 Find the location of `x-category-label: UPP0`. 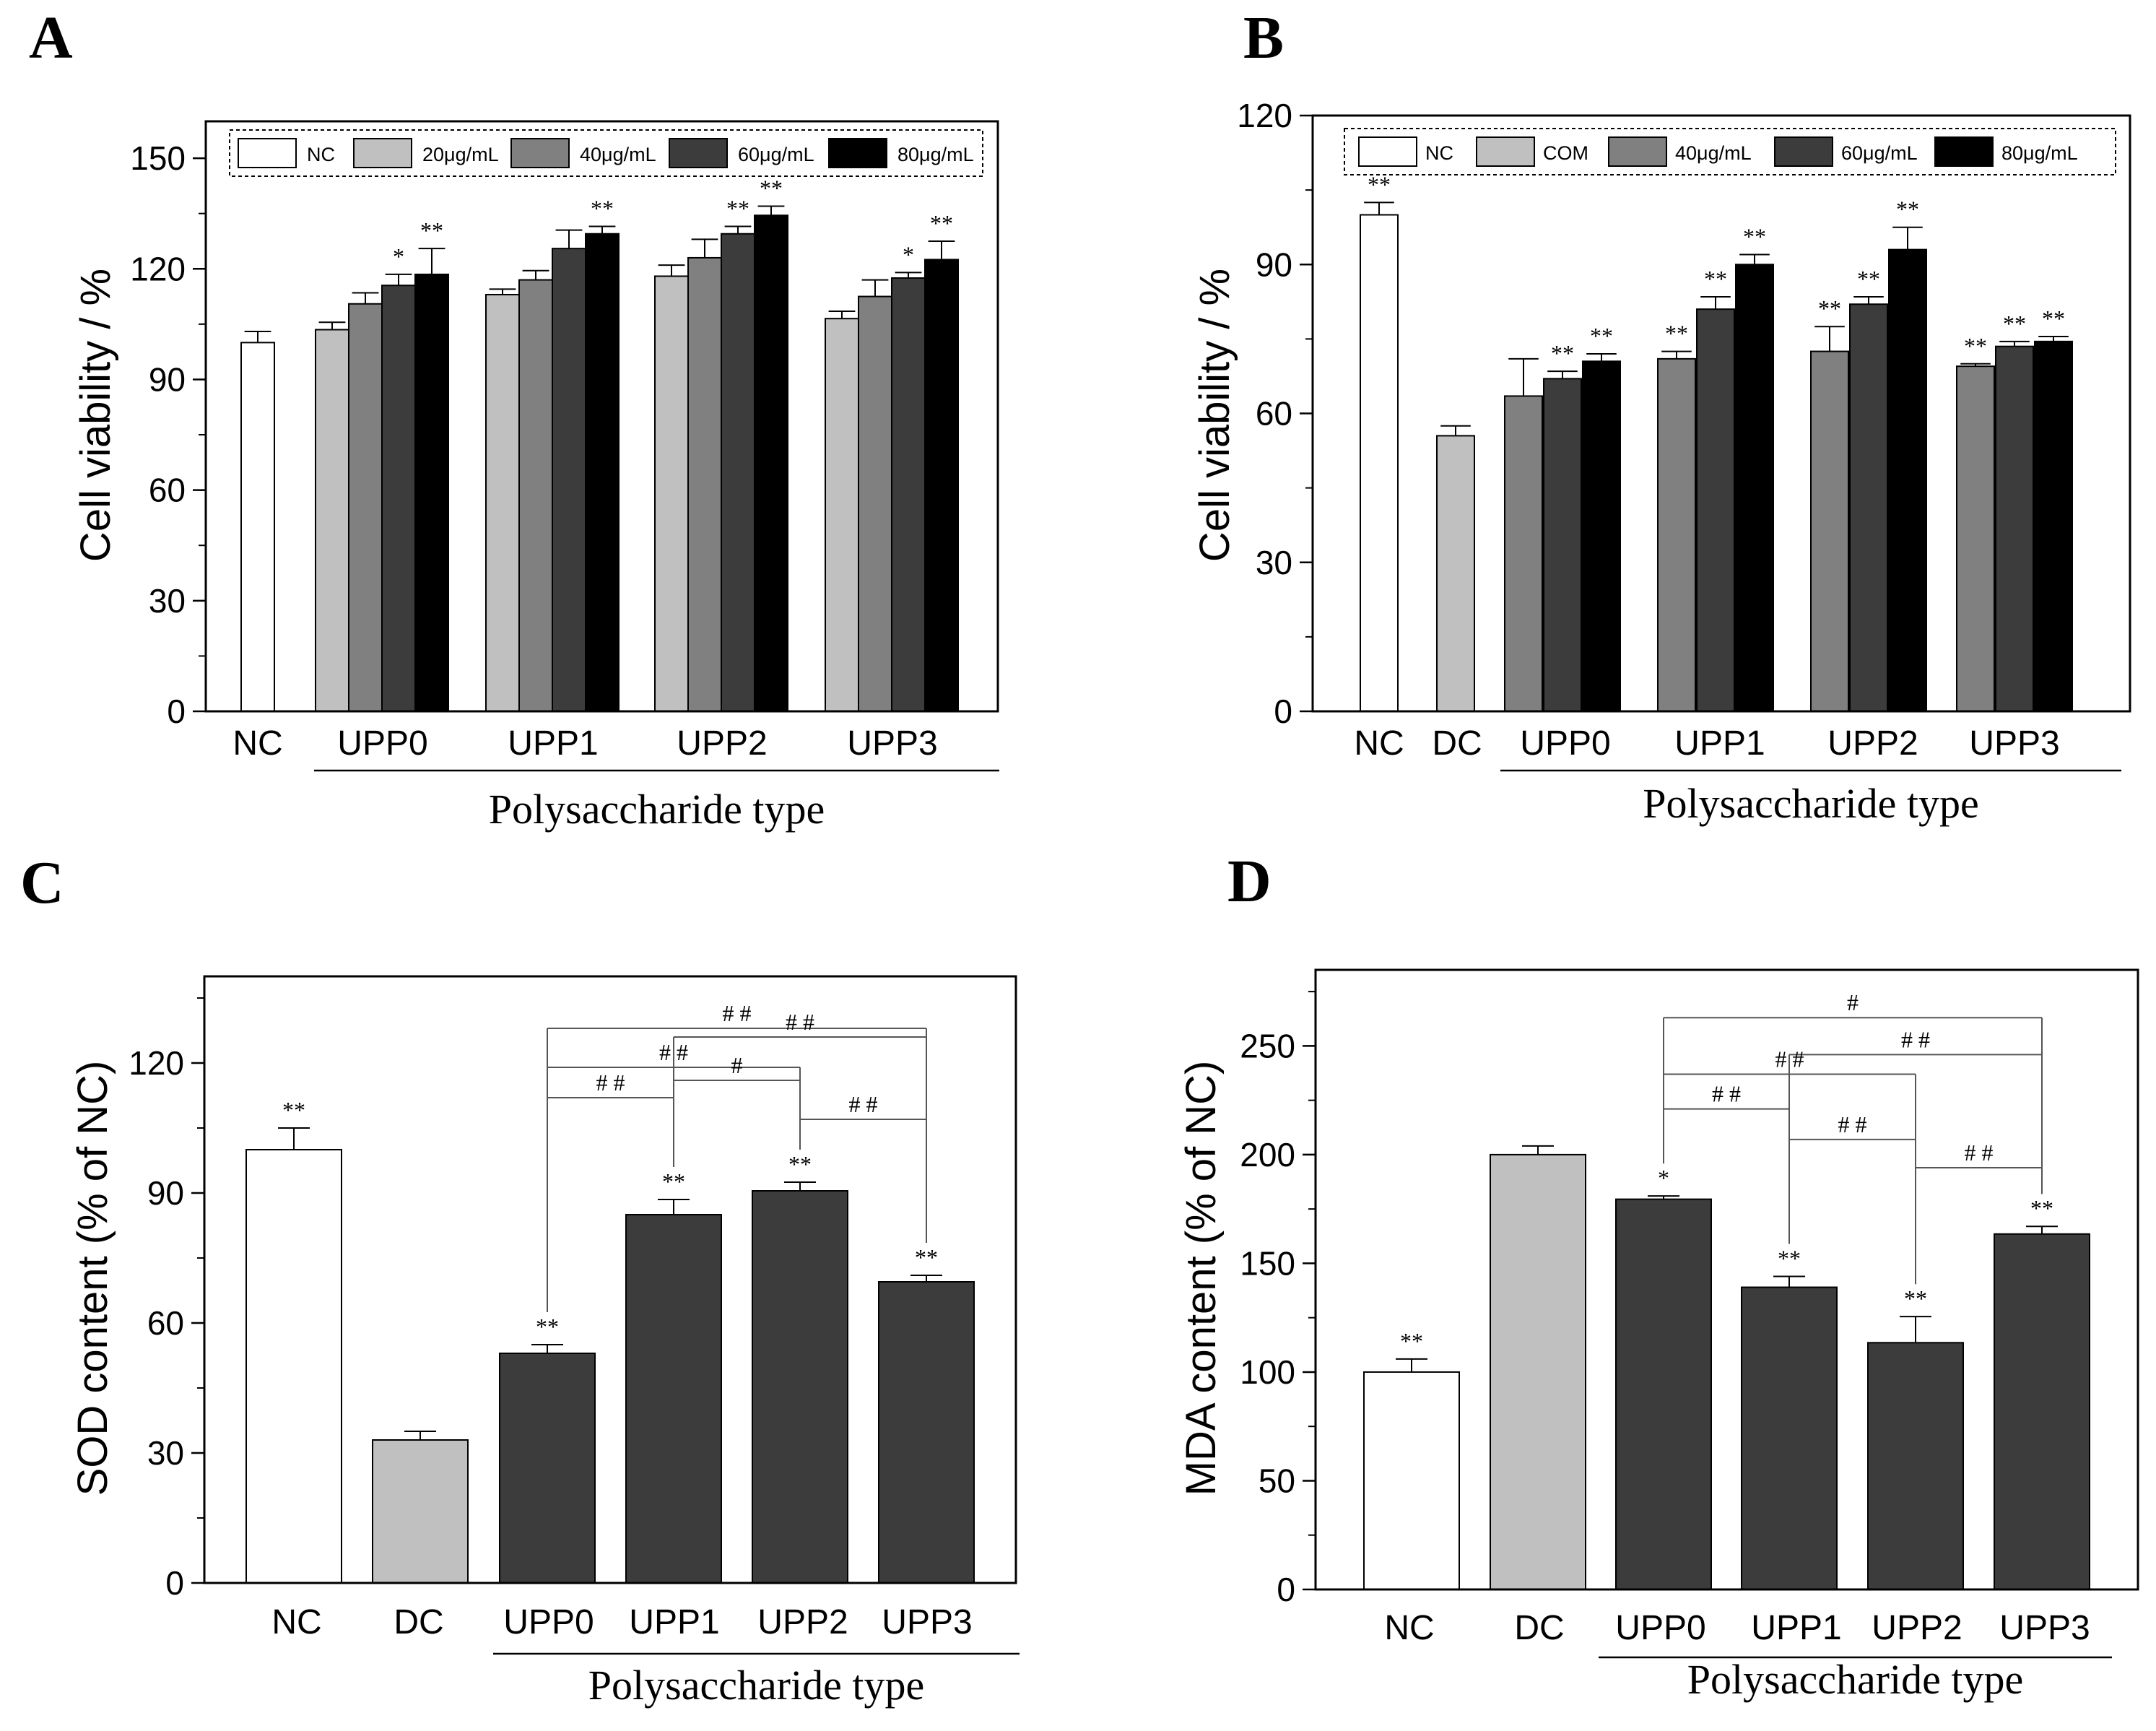

x-category-label: UPP0 is located at coordinates (1565, 743).